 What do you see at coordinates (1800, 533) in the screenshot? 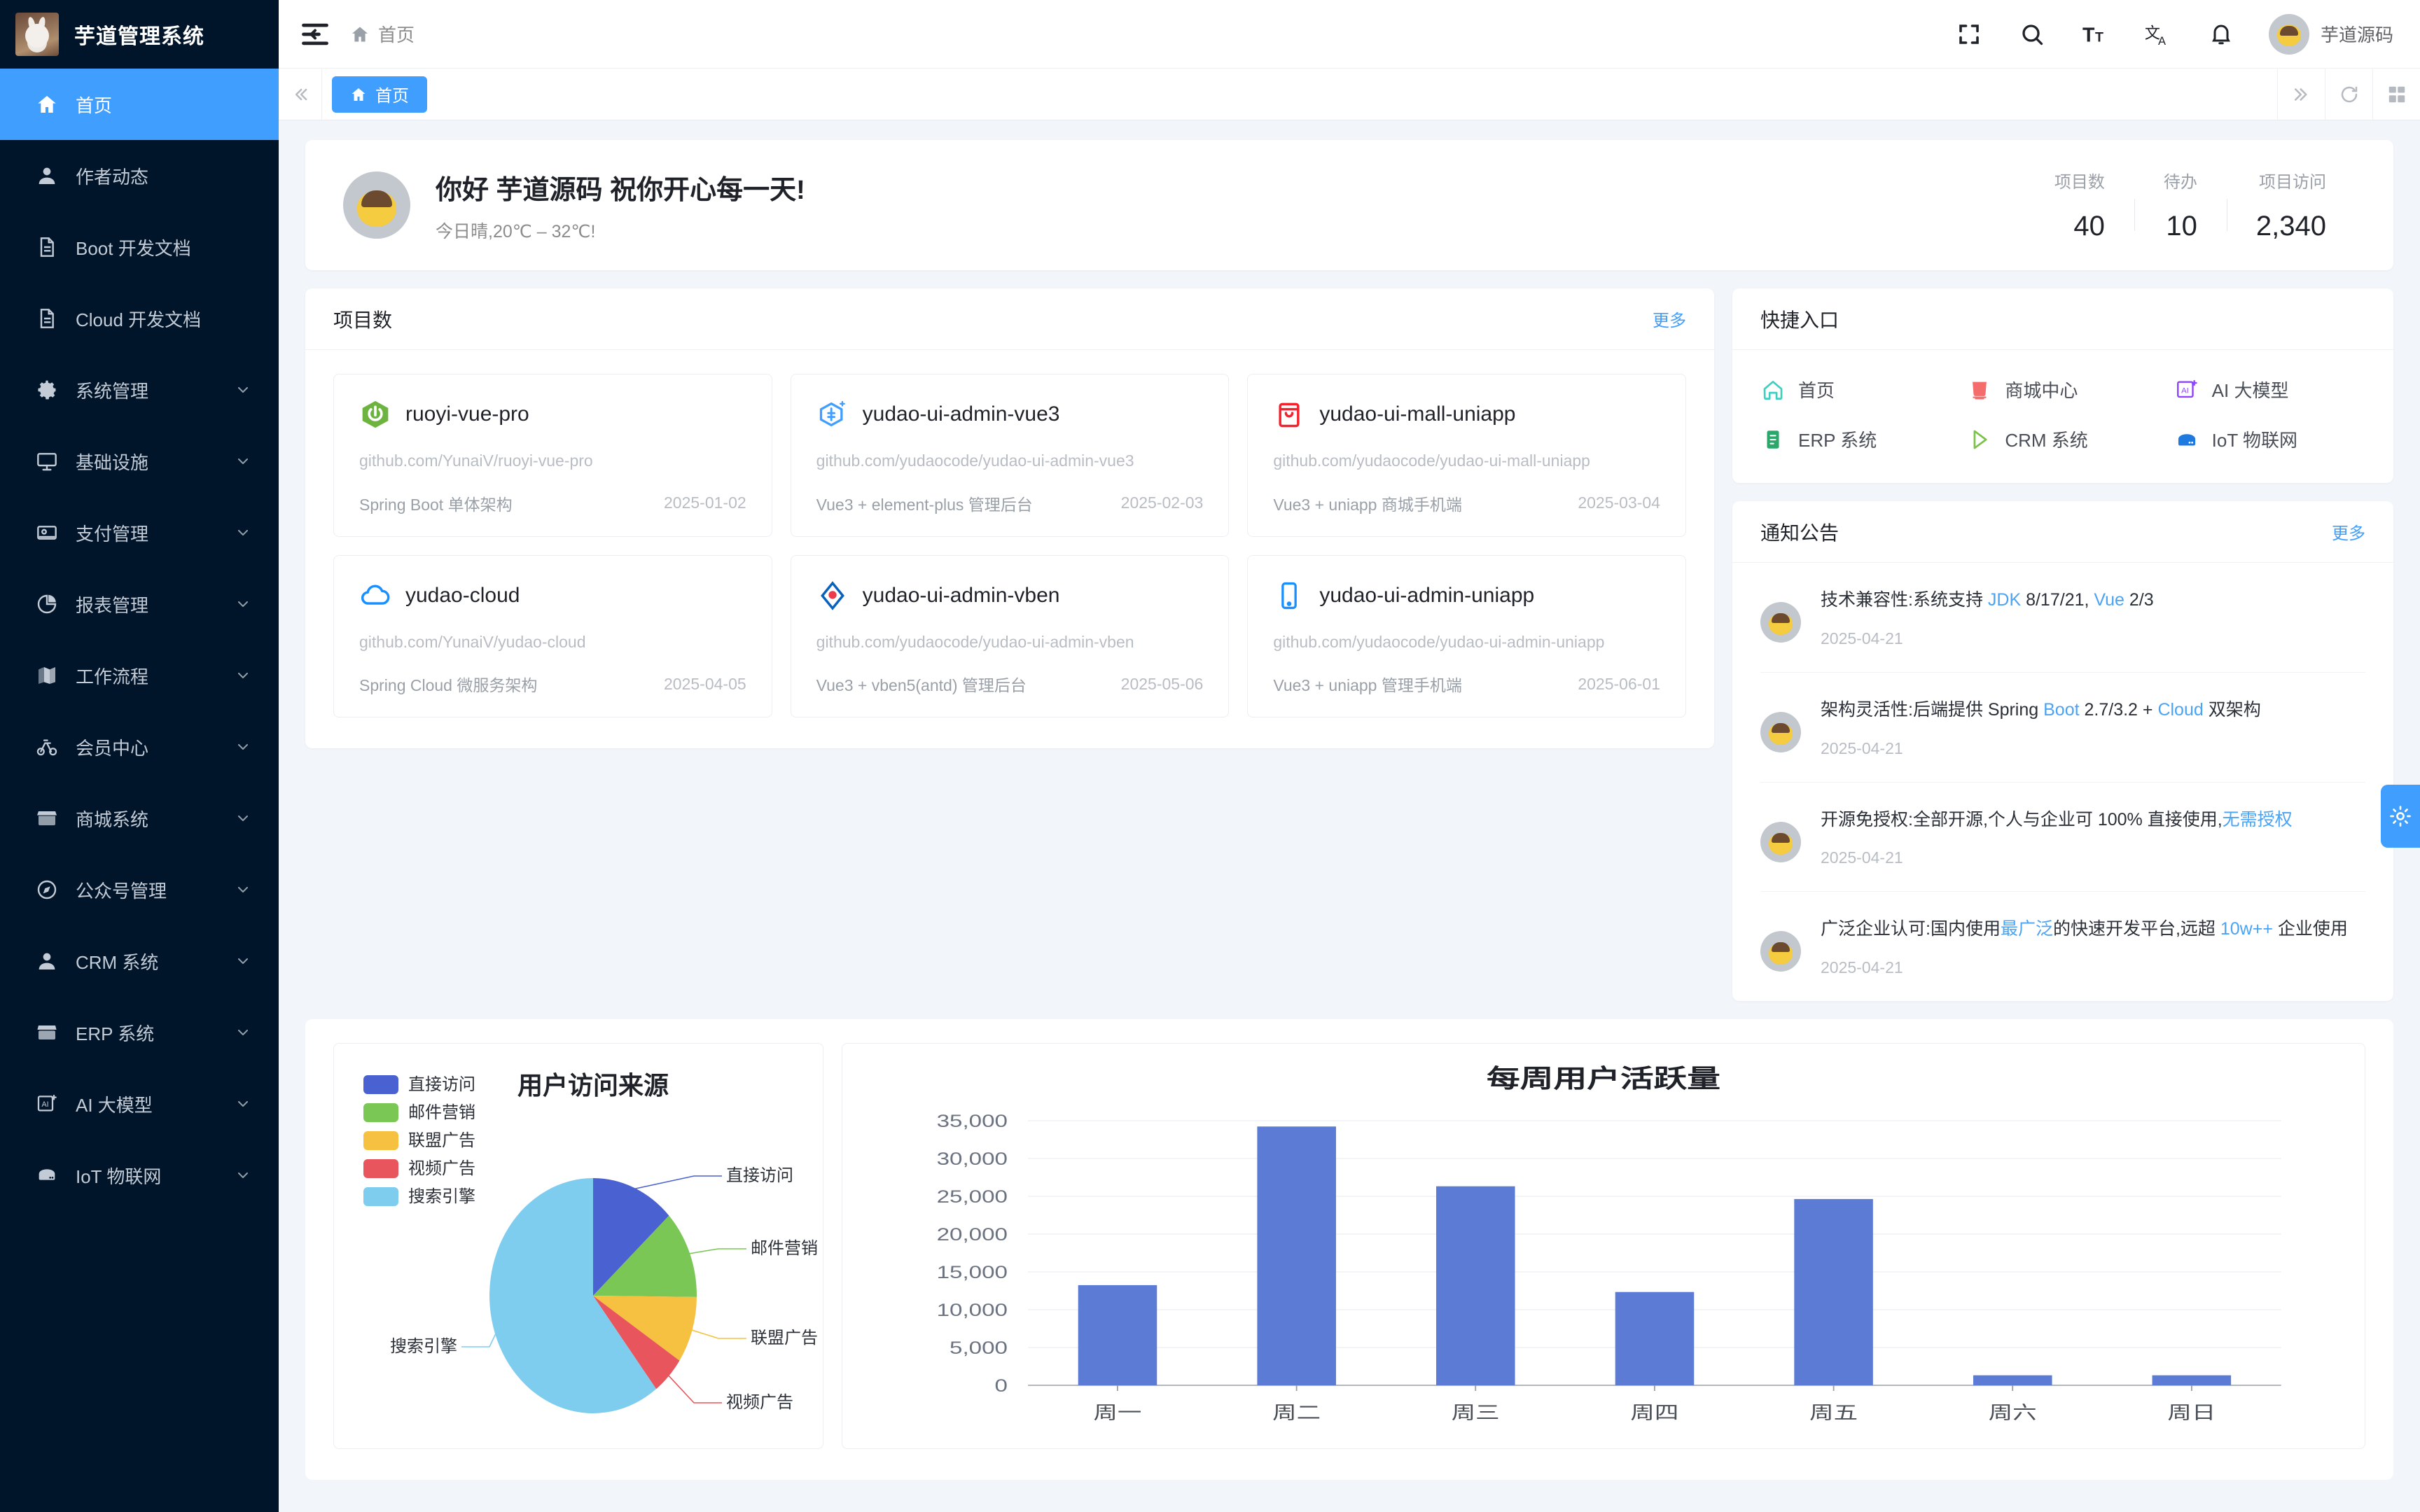
I see `notices-title: 通知公告` at bounding box center [1800, 533].